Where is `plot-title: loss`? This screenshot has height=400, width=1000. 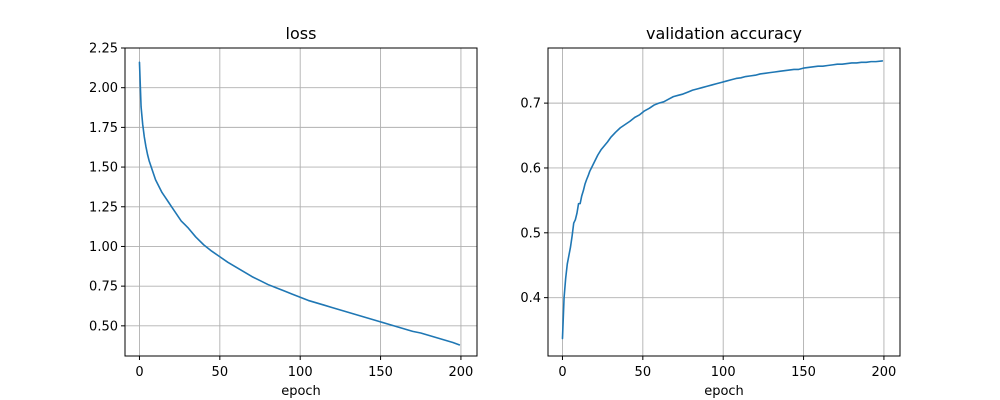
plot-title: loss is located at coordinates (301, 33).